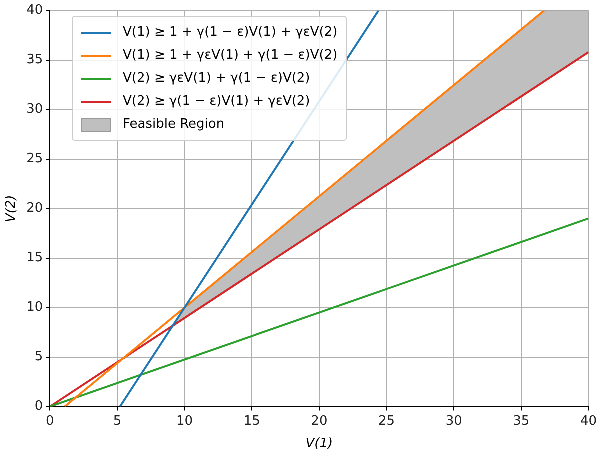  I want to click on y-tick-label: 15, so click(35, 258).